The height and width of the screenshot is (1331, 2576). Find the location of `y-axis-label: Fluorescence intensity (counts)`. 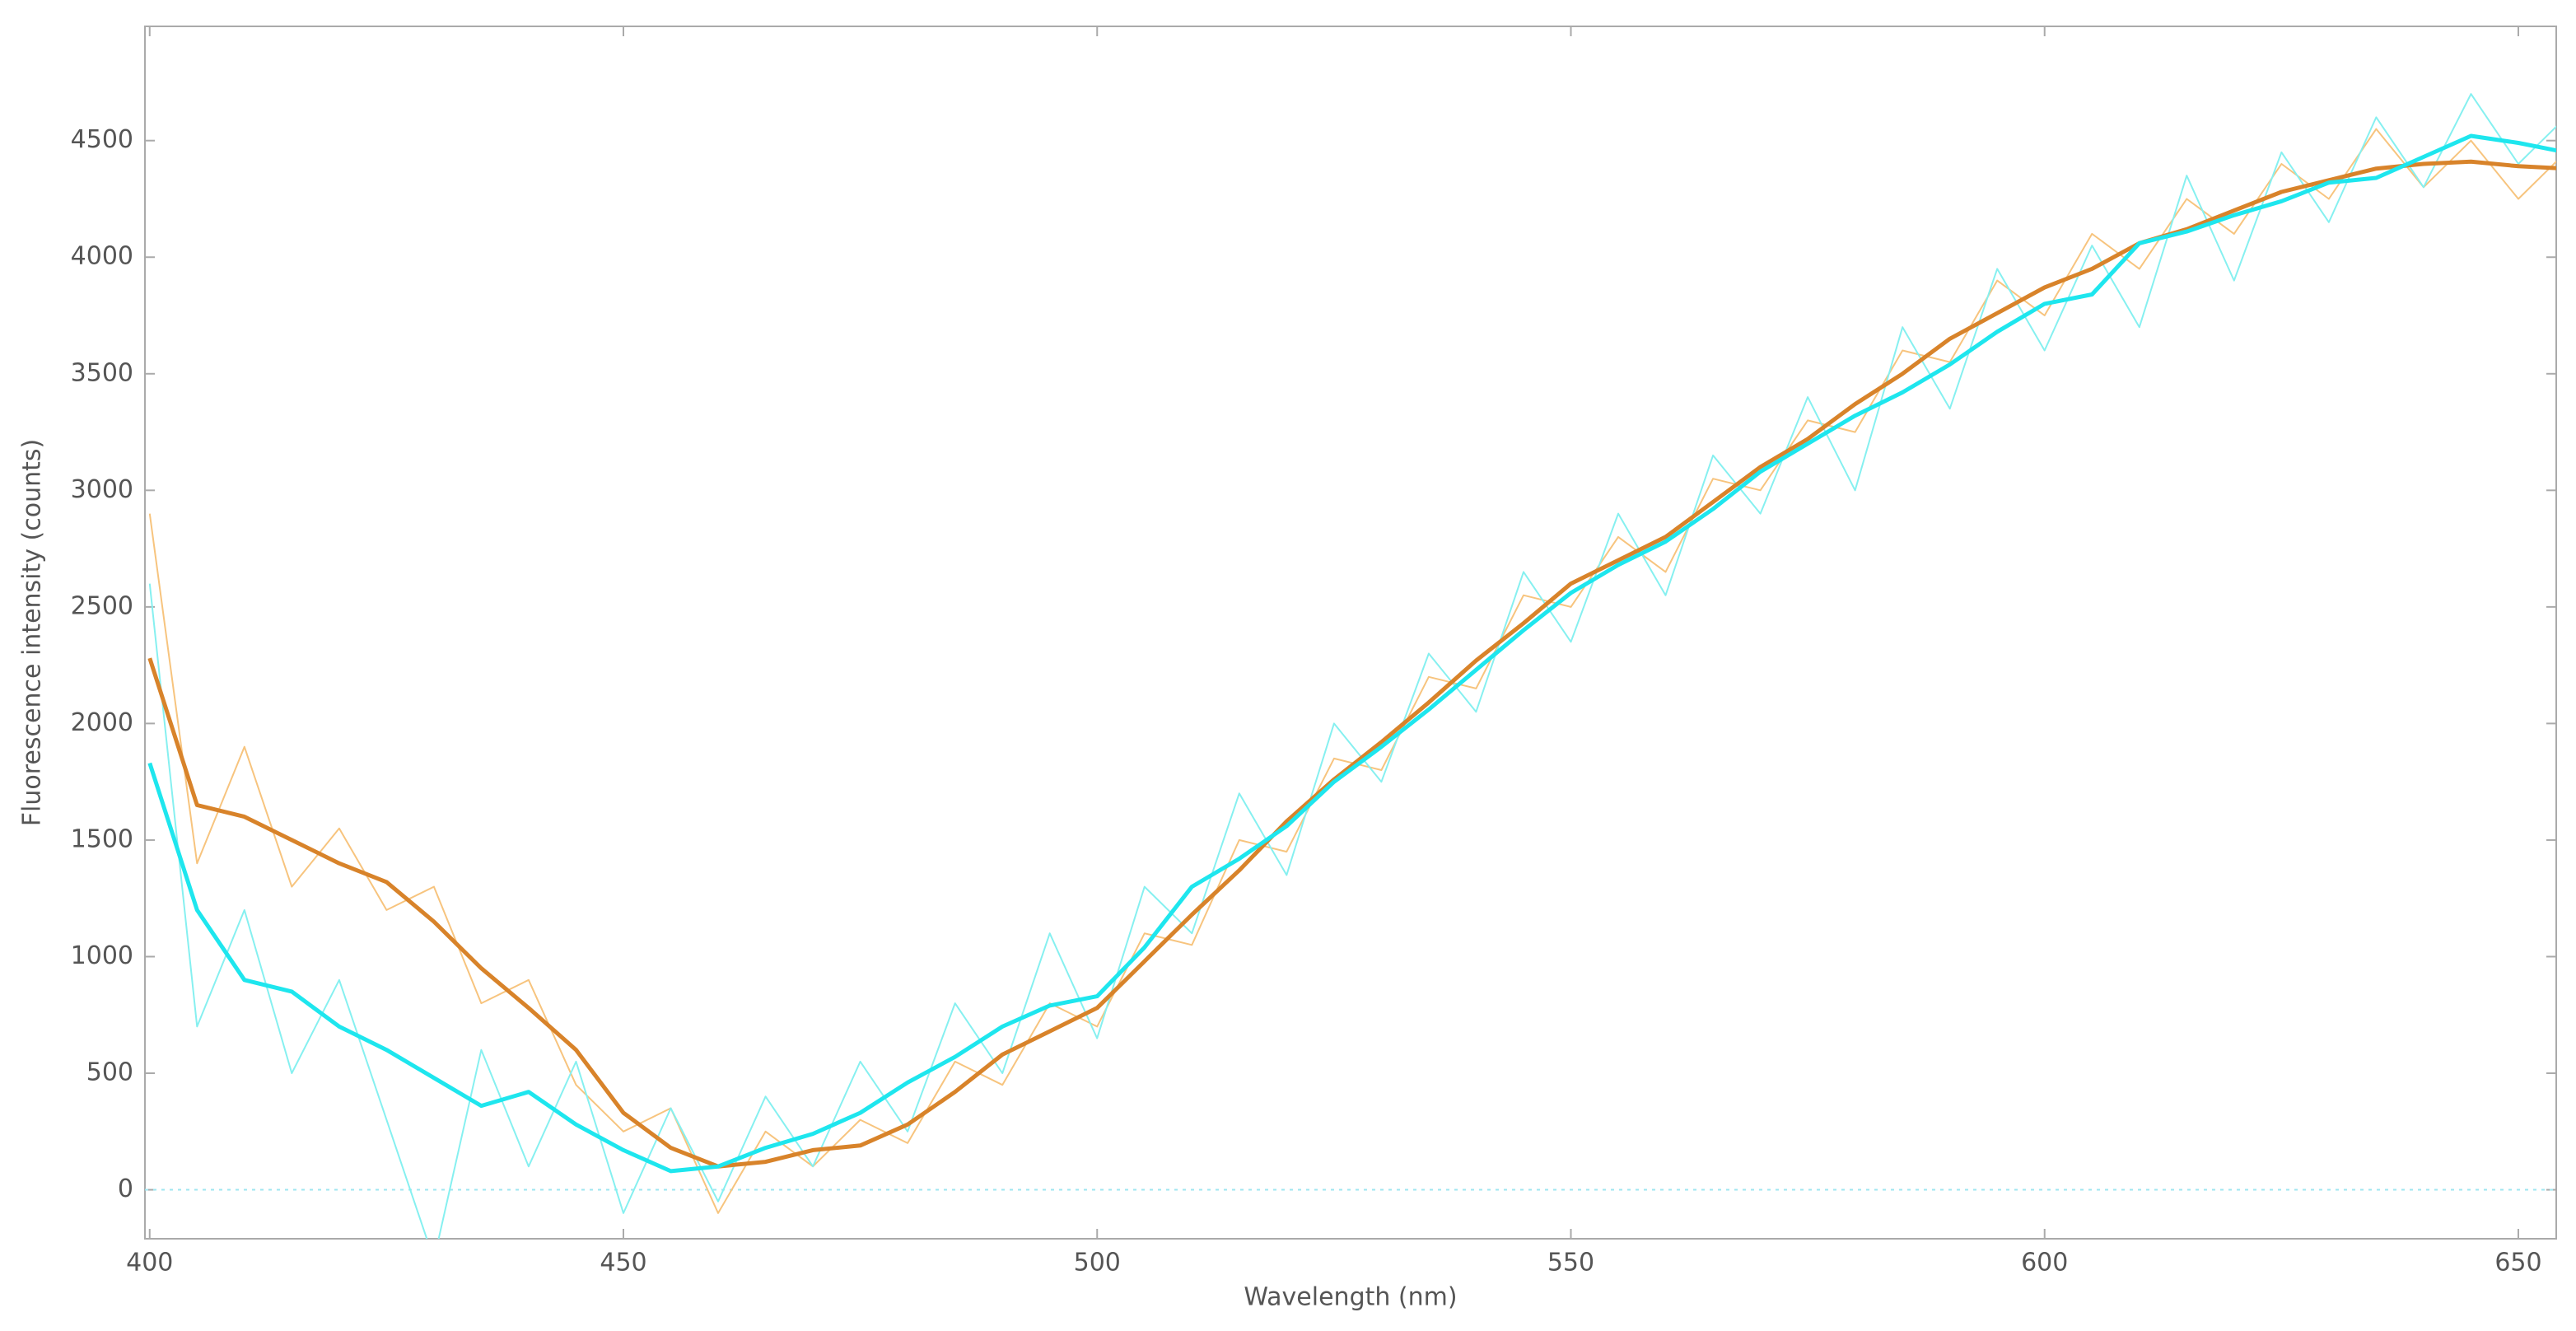

y-axis-label: Fluorescence intensity (counts) is located at coordinates (32, 632).